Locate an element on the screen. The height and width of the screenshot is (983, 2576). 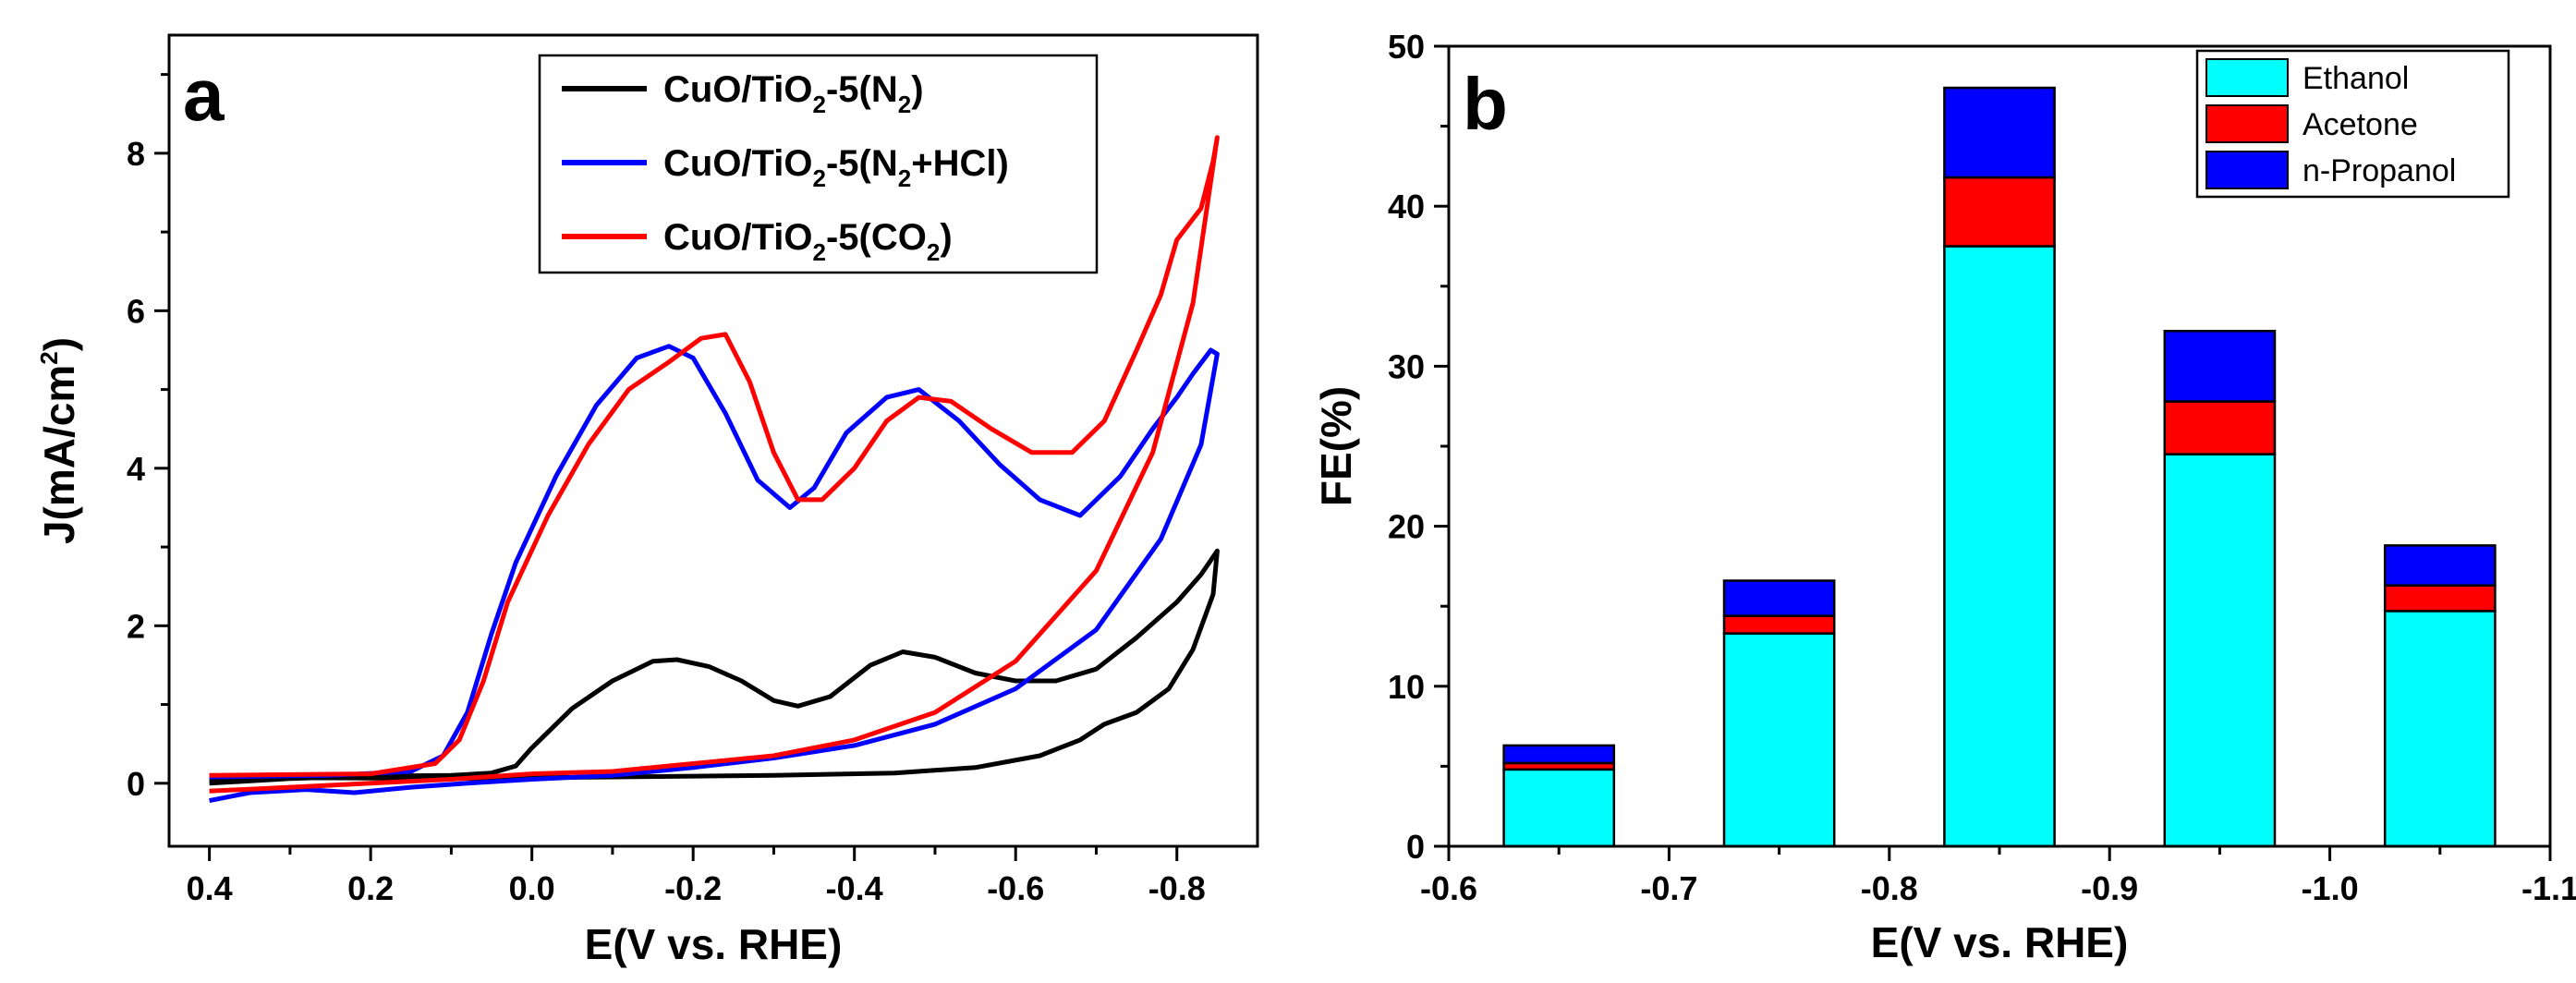
legend-entry-n-propanol: n-Propanol is located at coordinates (2330, 170).